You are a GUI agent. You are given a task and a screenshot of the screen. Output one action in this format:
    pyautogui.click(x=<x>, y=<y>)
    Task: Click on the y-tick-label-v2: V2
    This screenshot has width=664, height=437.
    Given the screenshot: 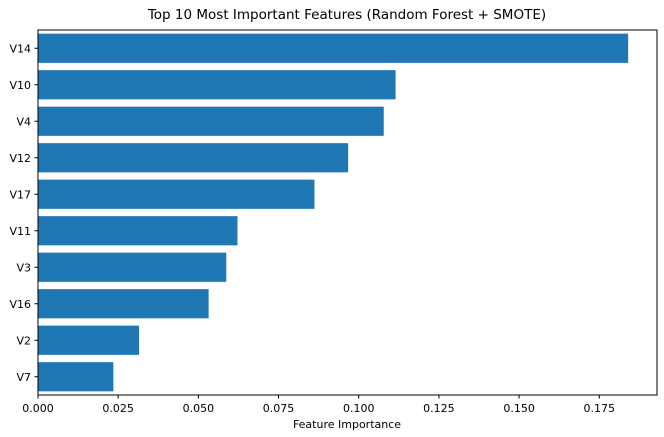 What is the action you would take?
    pyautogui.click(x=23, y=340)
    